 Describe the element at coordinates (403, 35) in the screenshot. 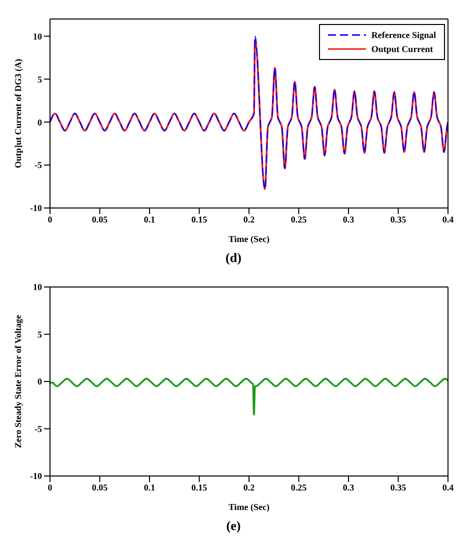

I see `legend-label: Reference Signal` at that location.